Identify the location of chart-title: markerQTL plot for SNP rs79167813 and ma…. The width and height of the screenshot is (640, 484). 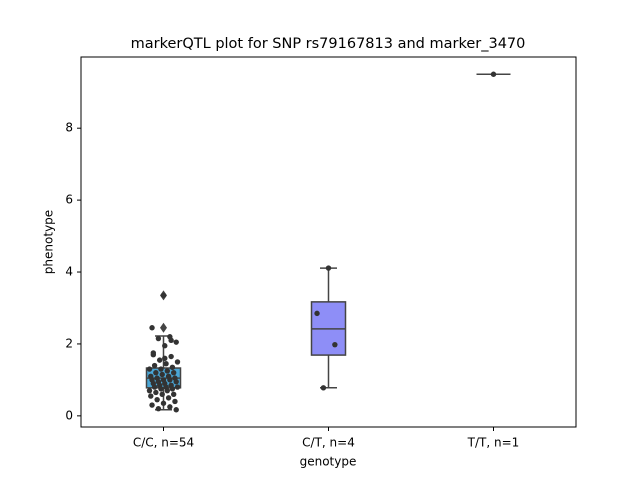
(328, 44).